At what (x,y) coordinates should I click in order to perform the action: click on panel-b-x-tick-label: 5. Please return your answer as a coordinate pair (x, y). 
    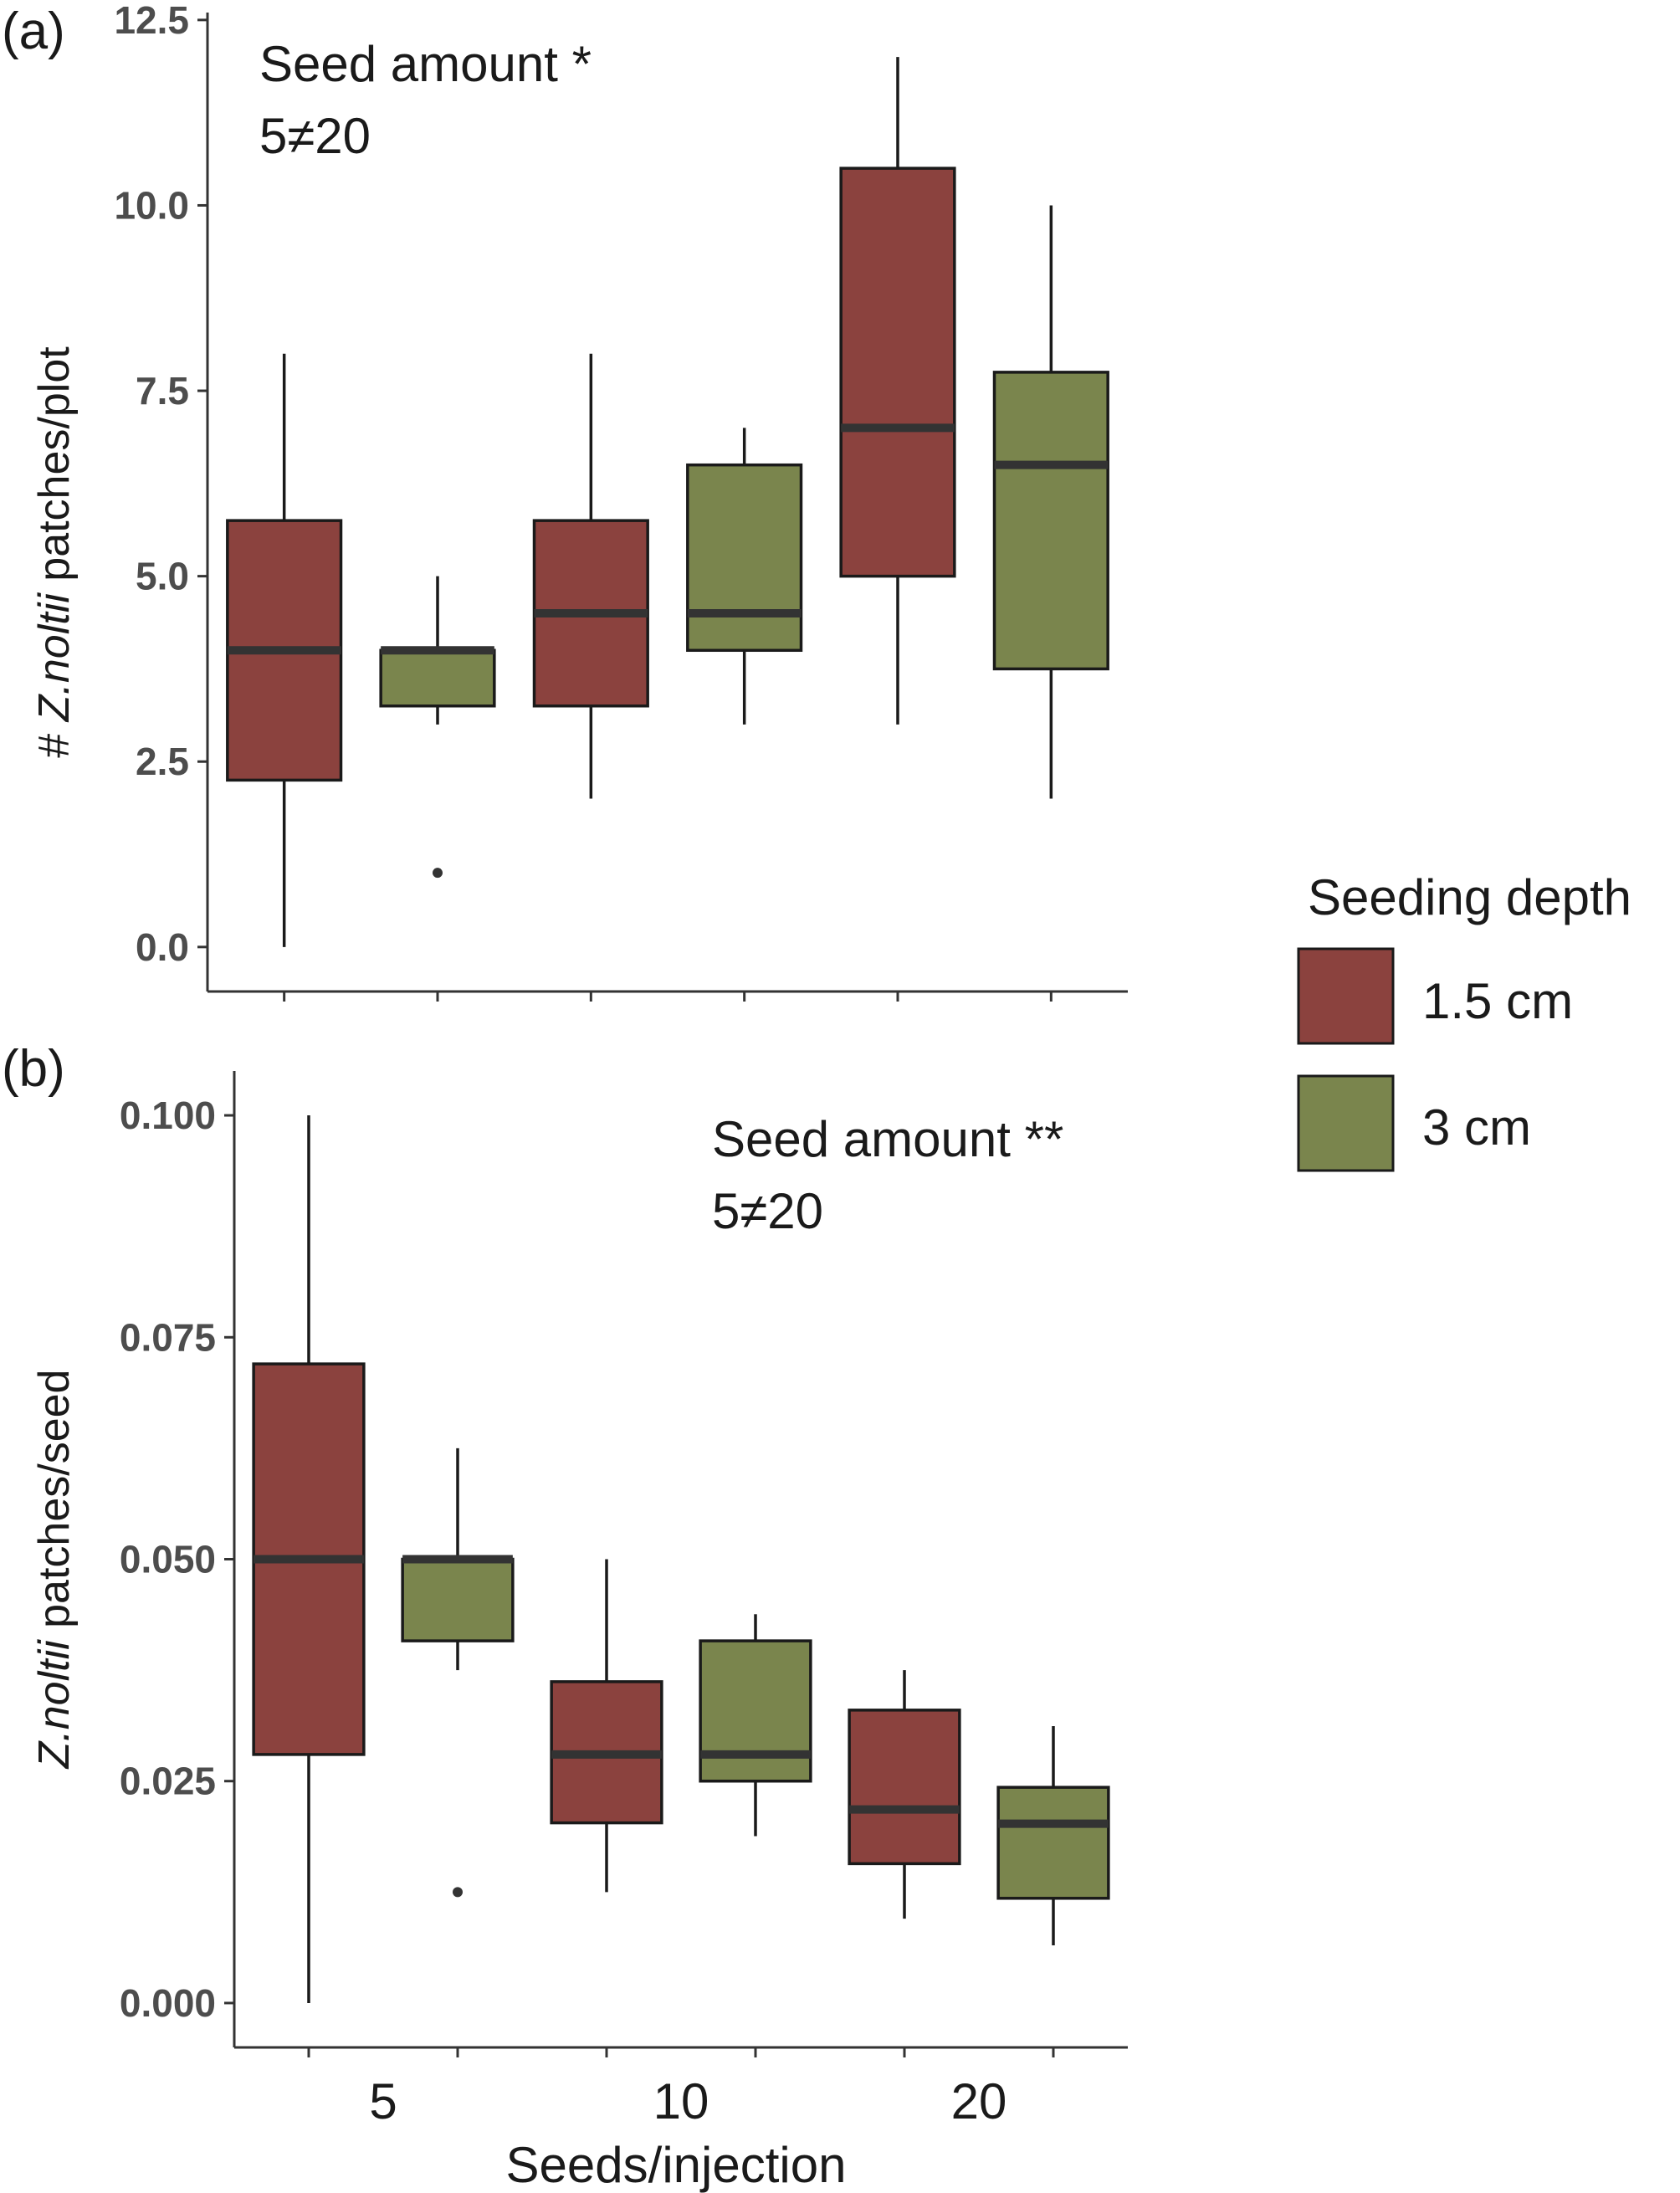
    Looking at the image, I should click on (383, 2101).